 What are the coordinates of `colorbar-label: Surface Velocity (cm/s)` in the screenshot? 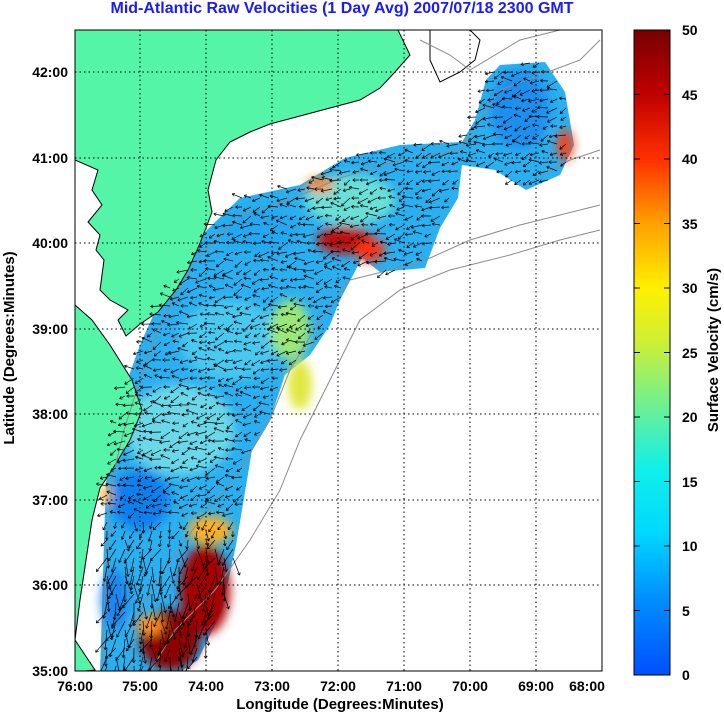 It's located at (713, 350).